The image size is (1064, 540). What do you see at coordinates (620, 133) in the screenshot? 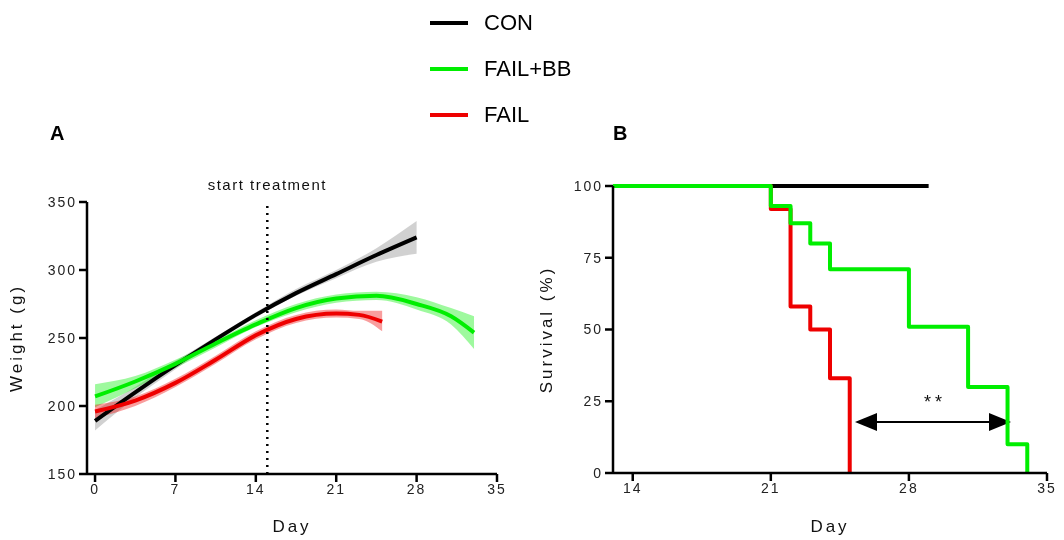
I see `chart-title: B` at bounding box center [620, 133].